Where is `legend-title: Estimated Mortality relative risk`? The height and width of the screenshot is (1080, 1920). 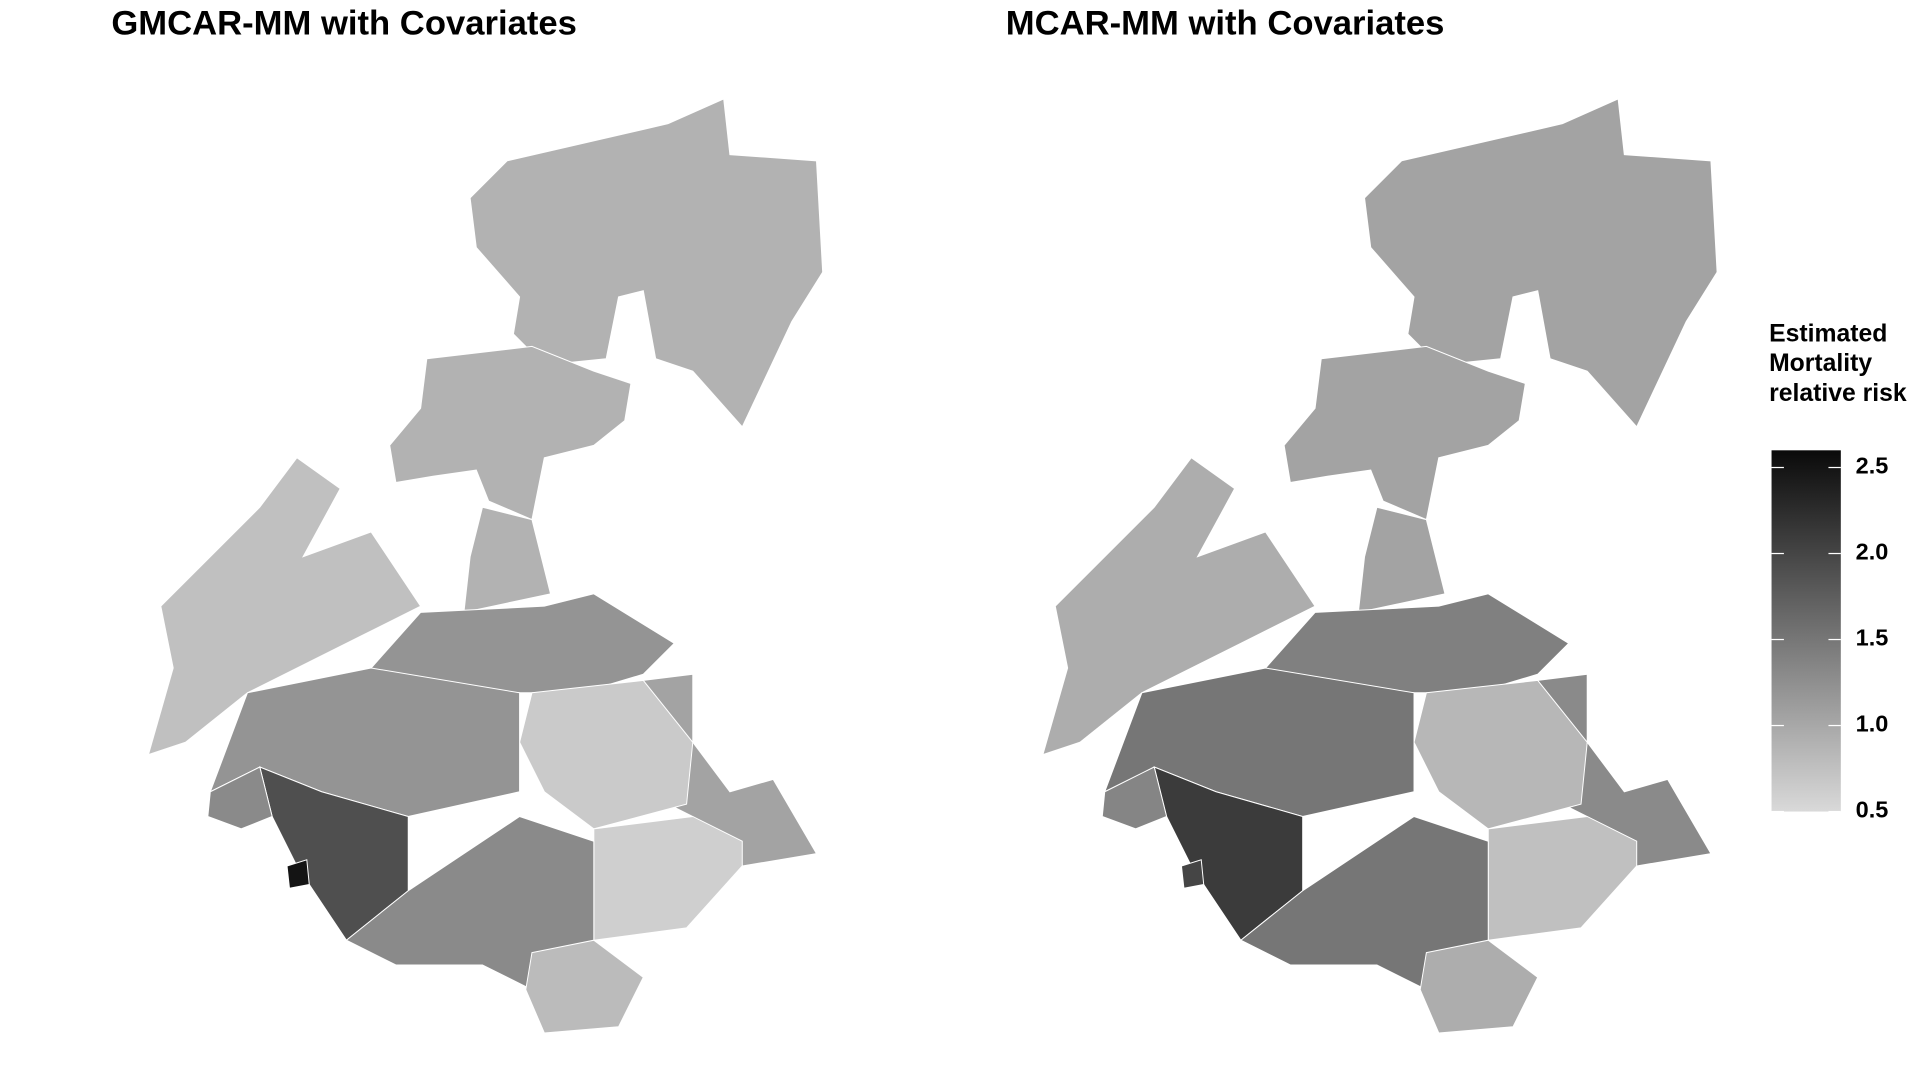
legend-title: Estimated Mortality relative risk is located at coordinates (1838, 364).